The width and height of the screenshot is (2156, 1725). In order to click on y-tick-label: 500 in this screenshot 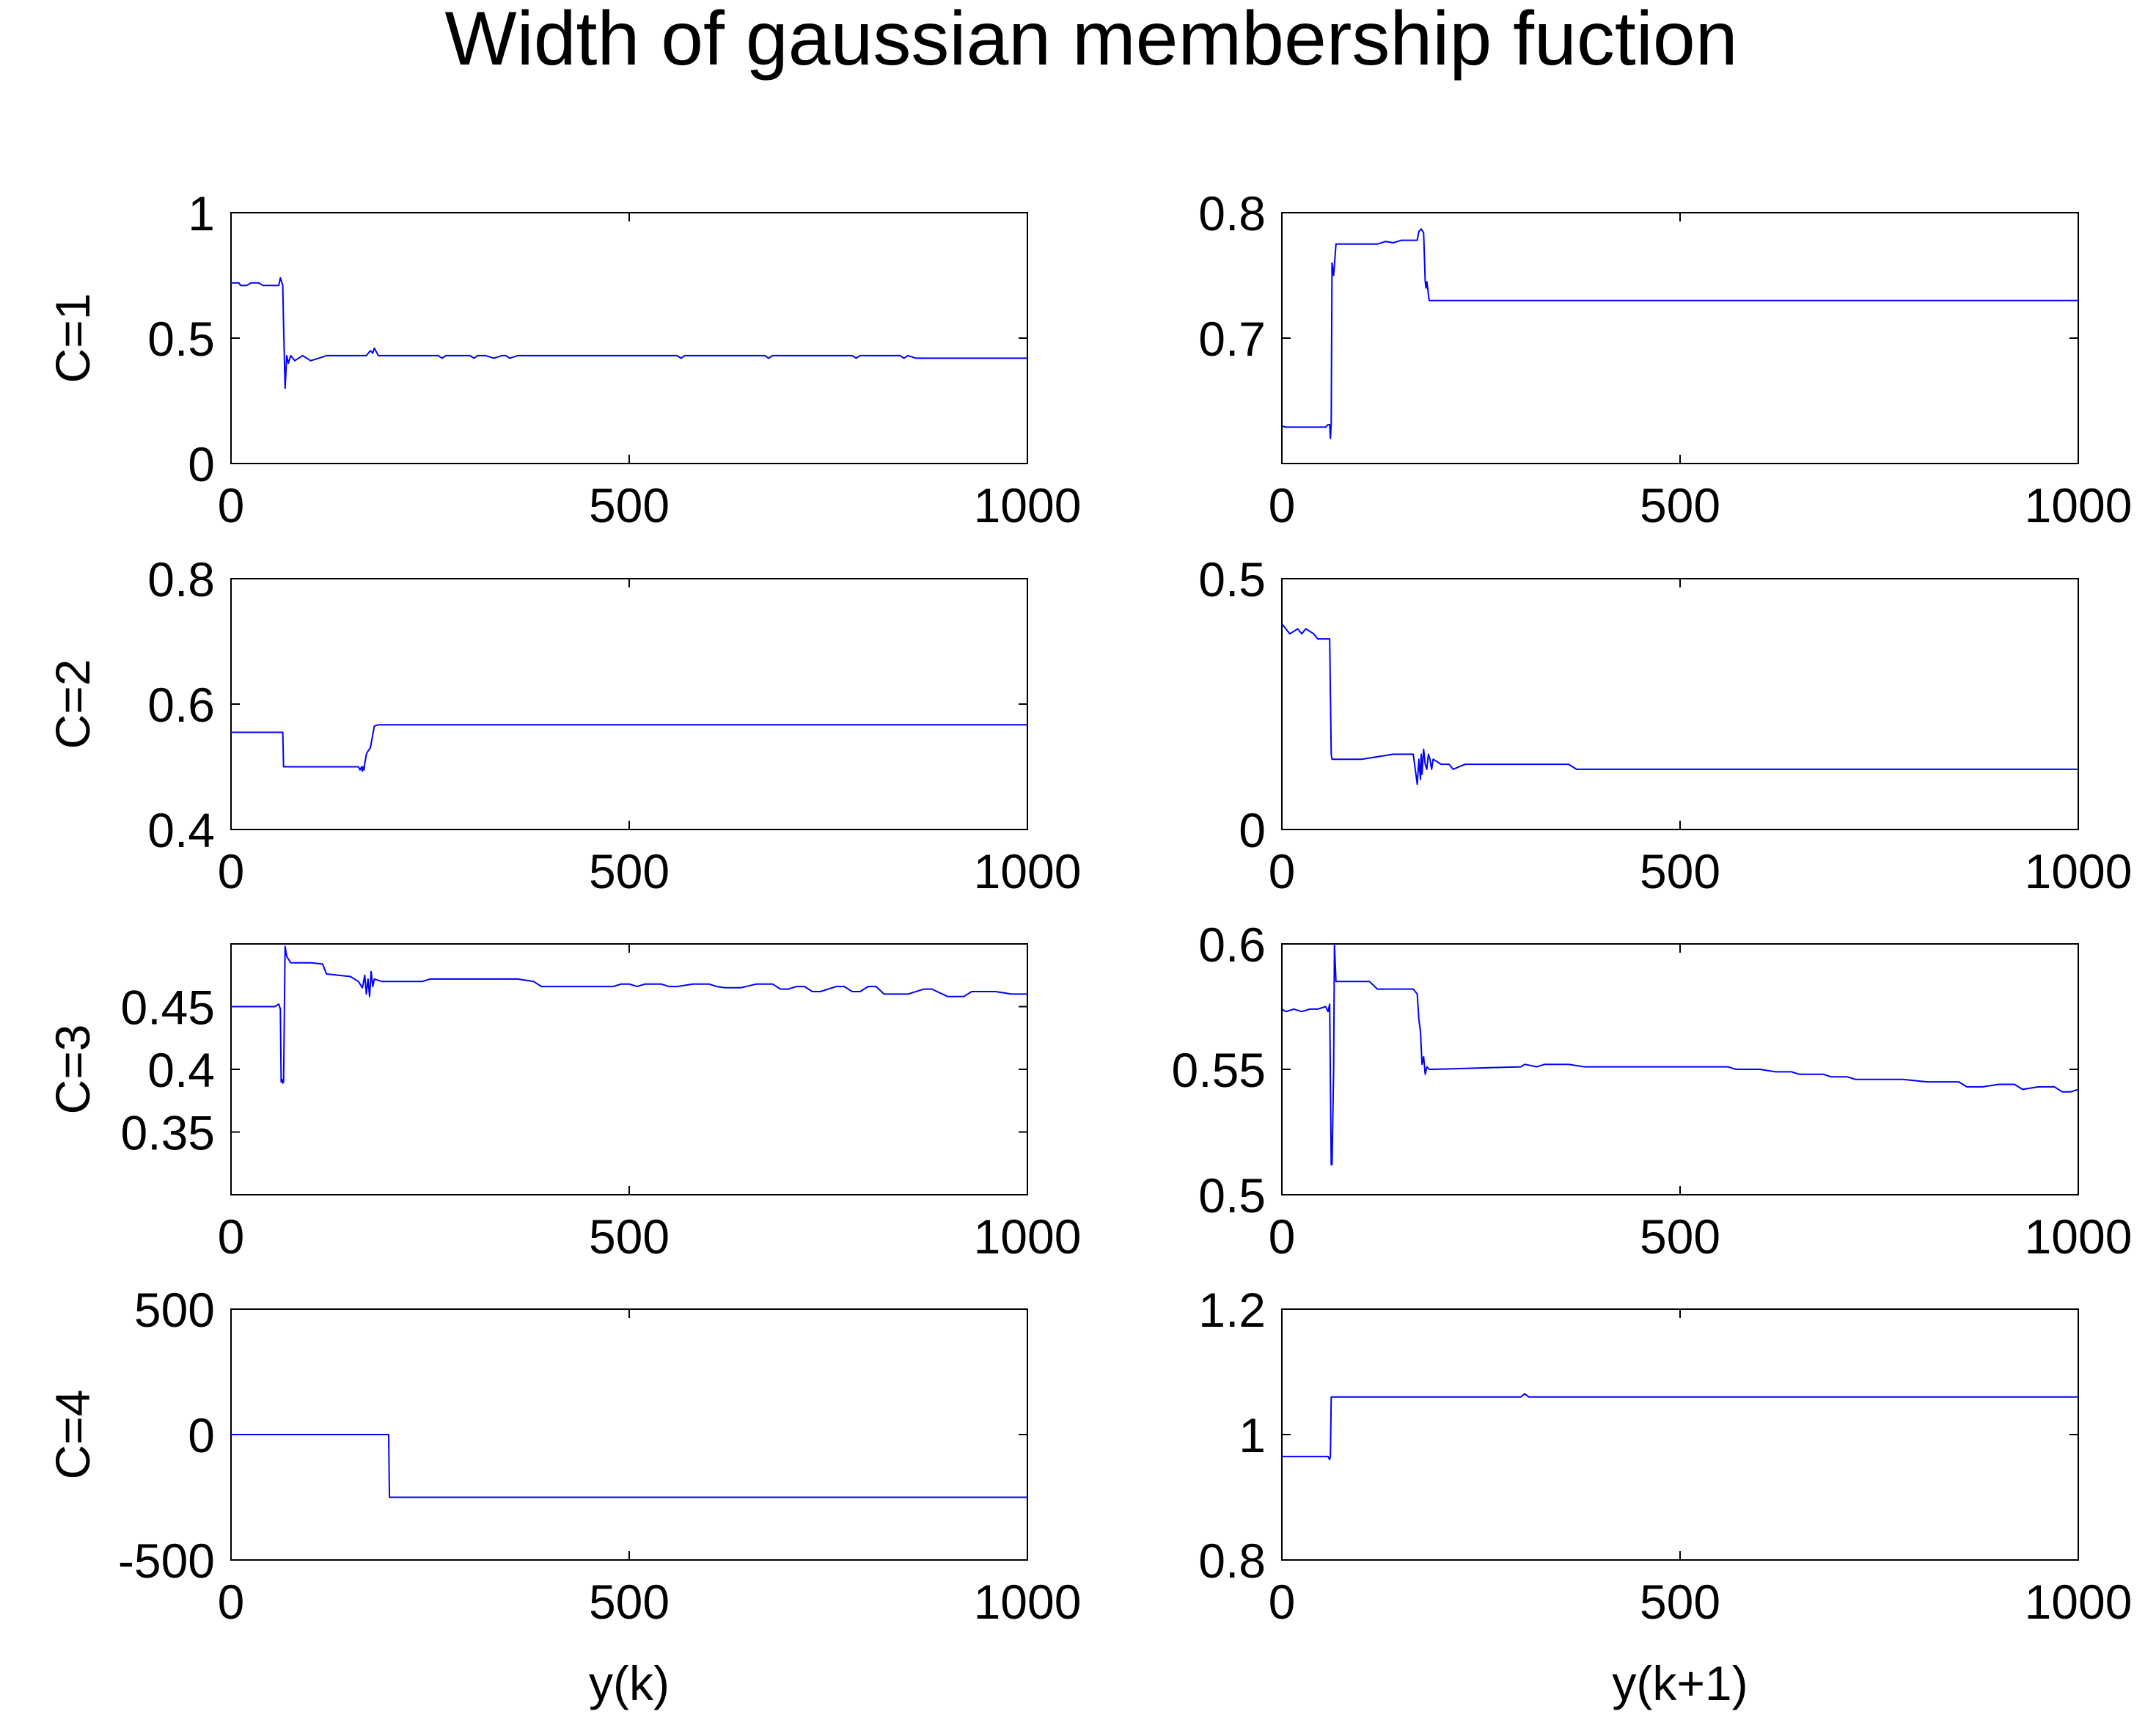, I will do `click(174, 1310)`.